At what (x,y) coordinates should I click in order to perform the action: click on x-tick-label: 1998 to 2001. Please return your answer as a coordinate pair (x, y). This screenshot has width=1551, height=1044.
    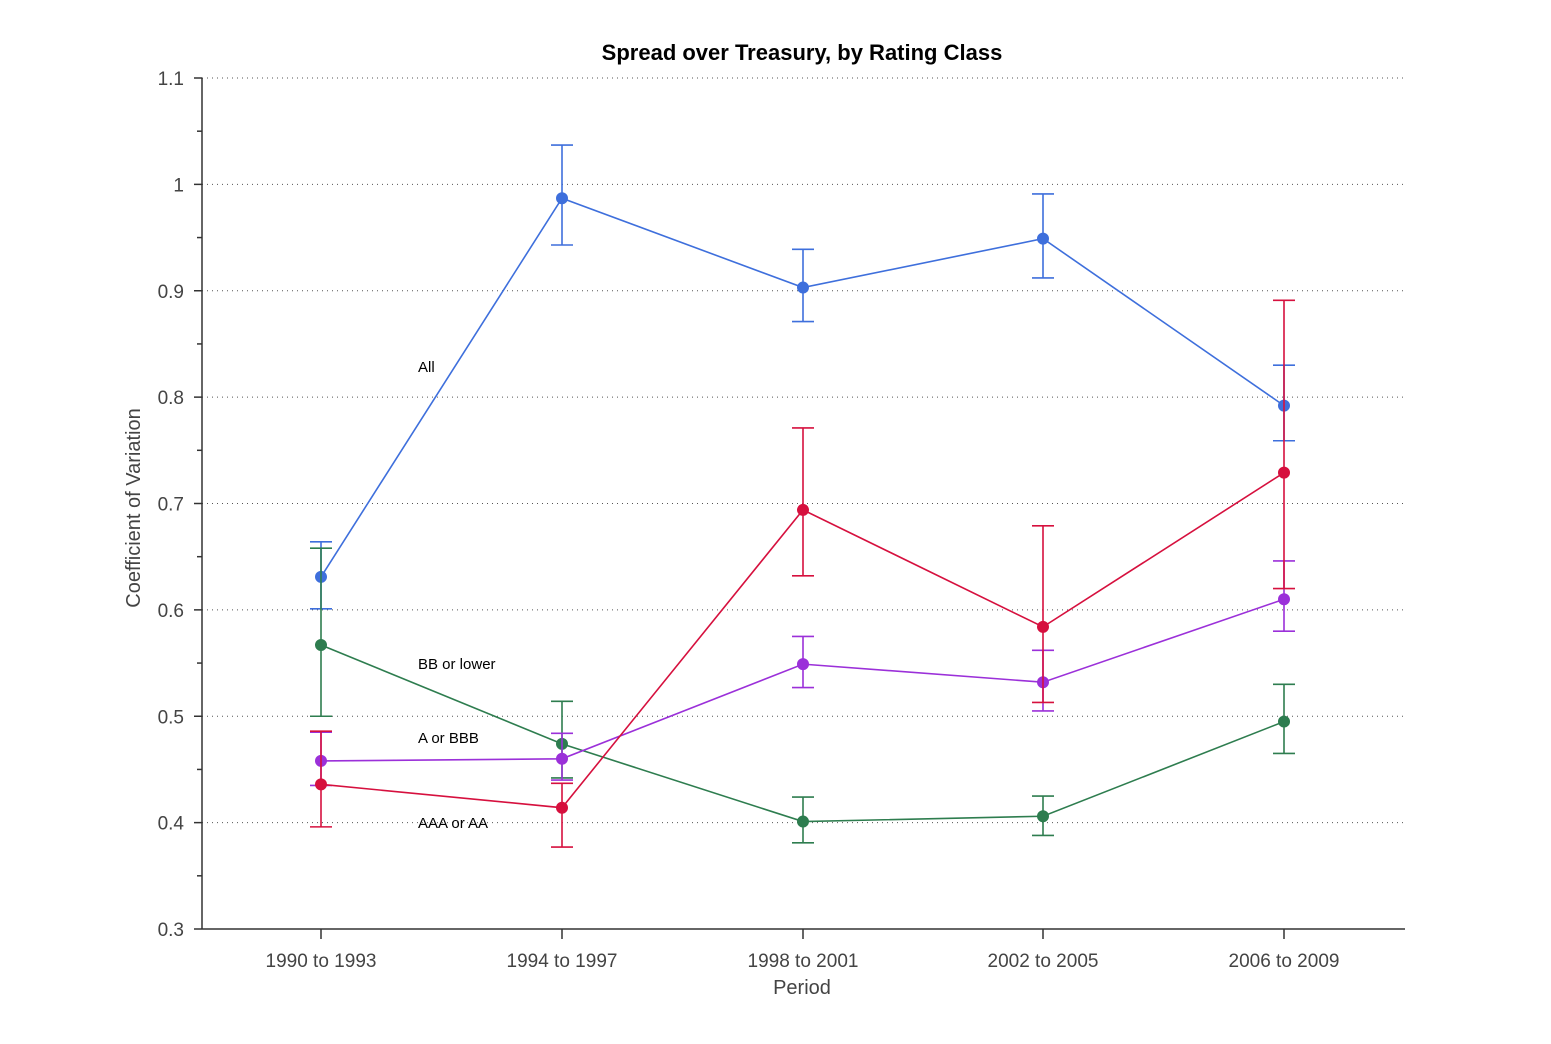
    Looking at the image, I should click on (803, 961).